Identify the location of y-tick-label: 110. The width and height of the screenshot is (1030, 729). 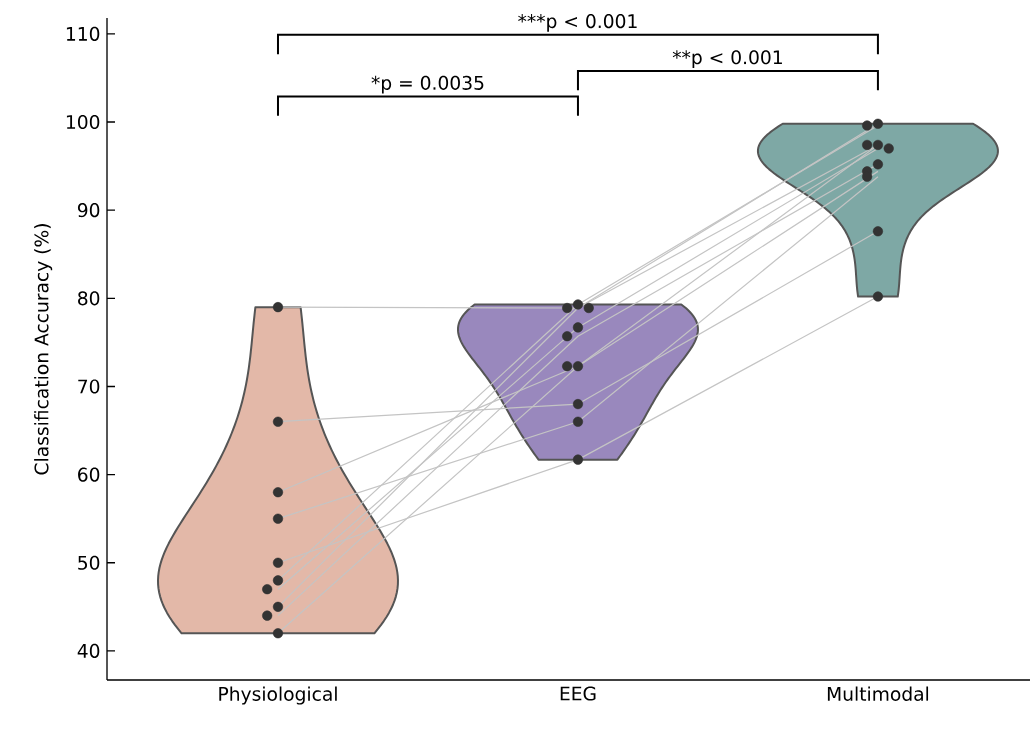
(83, 33).